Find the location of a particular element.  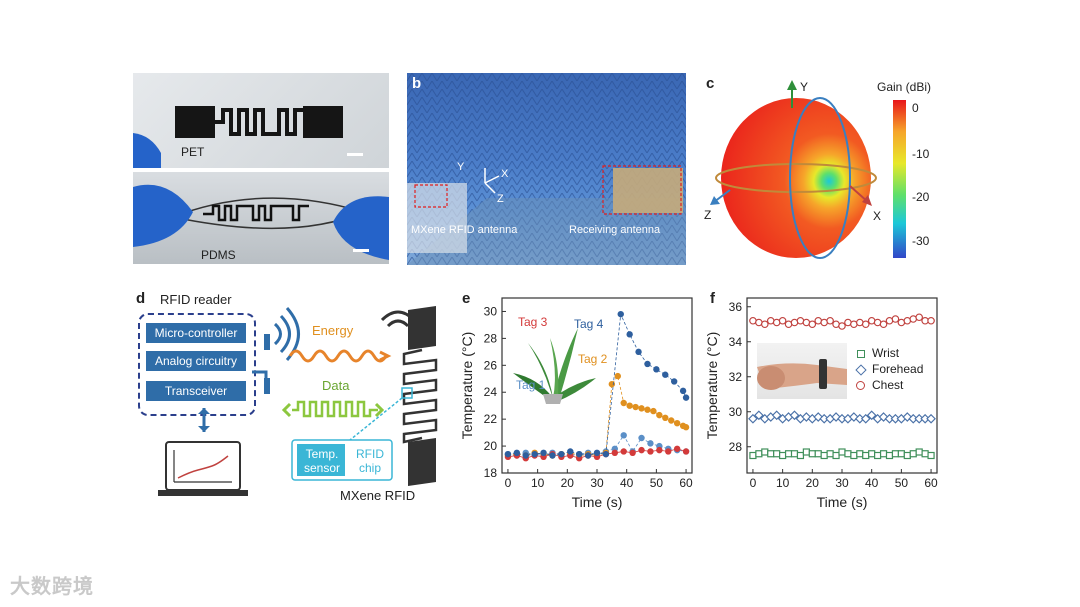

watermark-logo: 大数跨境 is located at coordinates (52, 586).